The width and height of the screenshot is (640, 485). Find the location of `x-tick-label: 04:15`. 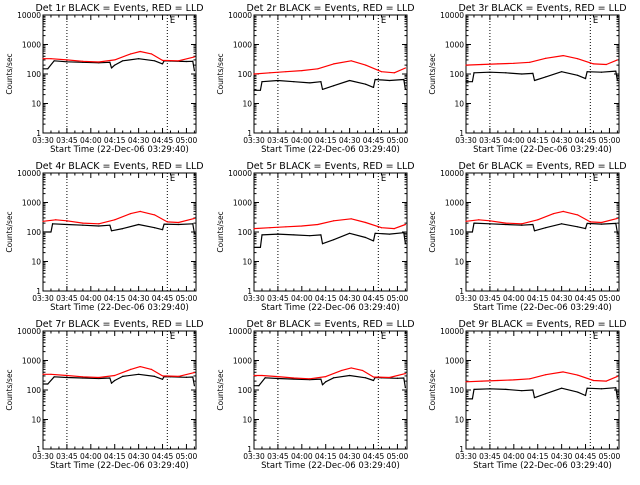

x-tick-label: 04:15 is located at coordinates (538, 456).